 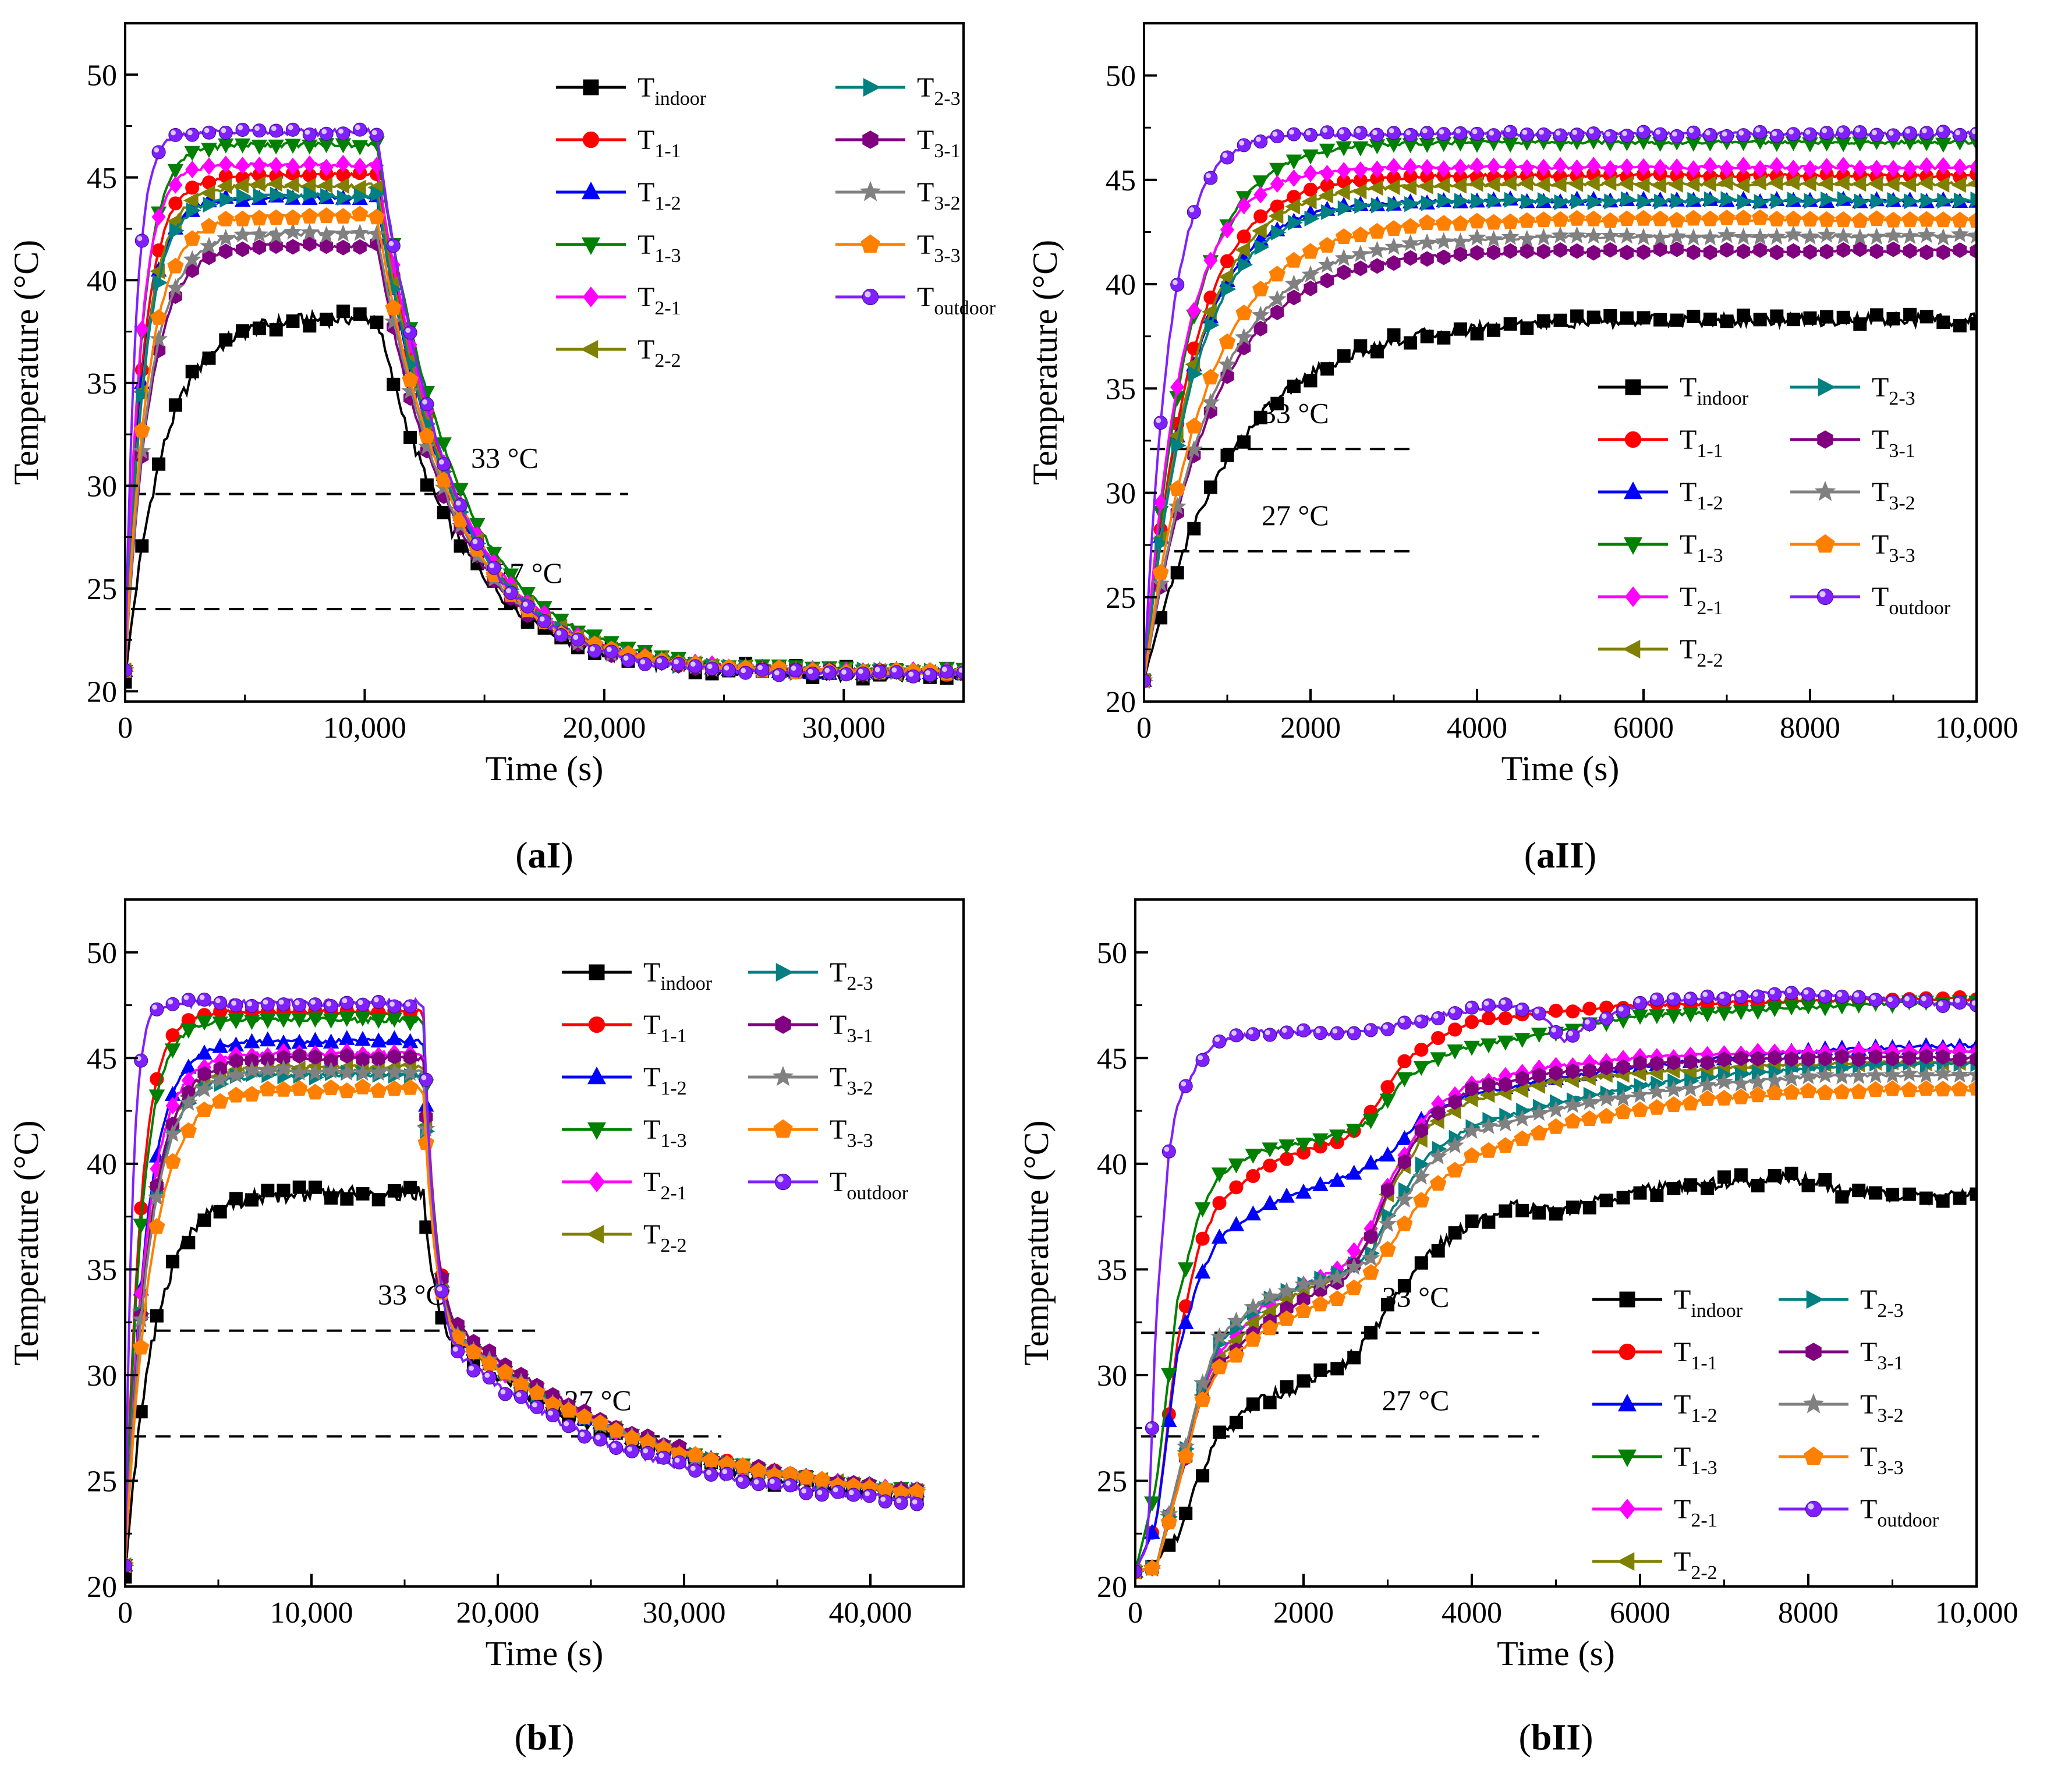 I want to click on legend-item-2-1: T2-1, so click(x=1660, y=600).